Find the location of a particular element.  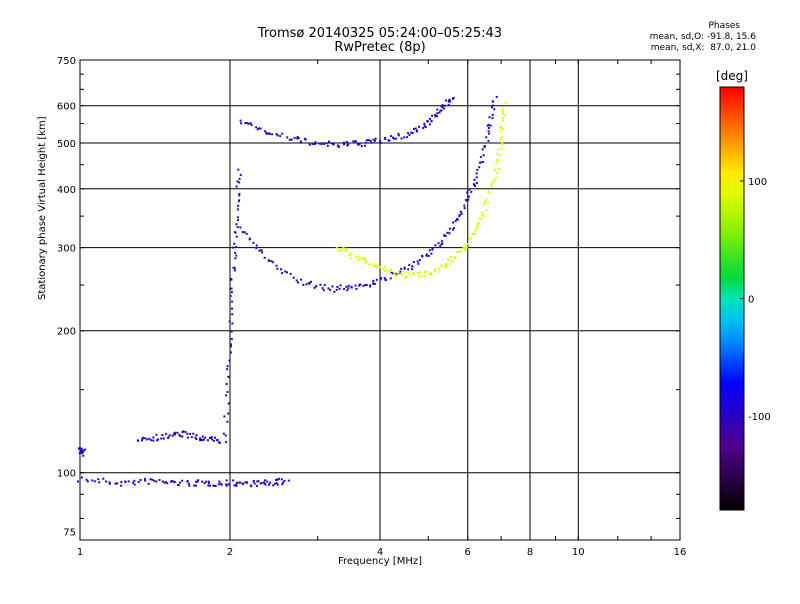

x-tick-label: 6 is located at coordinates (468, 552).